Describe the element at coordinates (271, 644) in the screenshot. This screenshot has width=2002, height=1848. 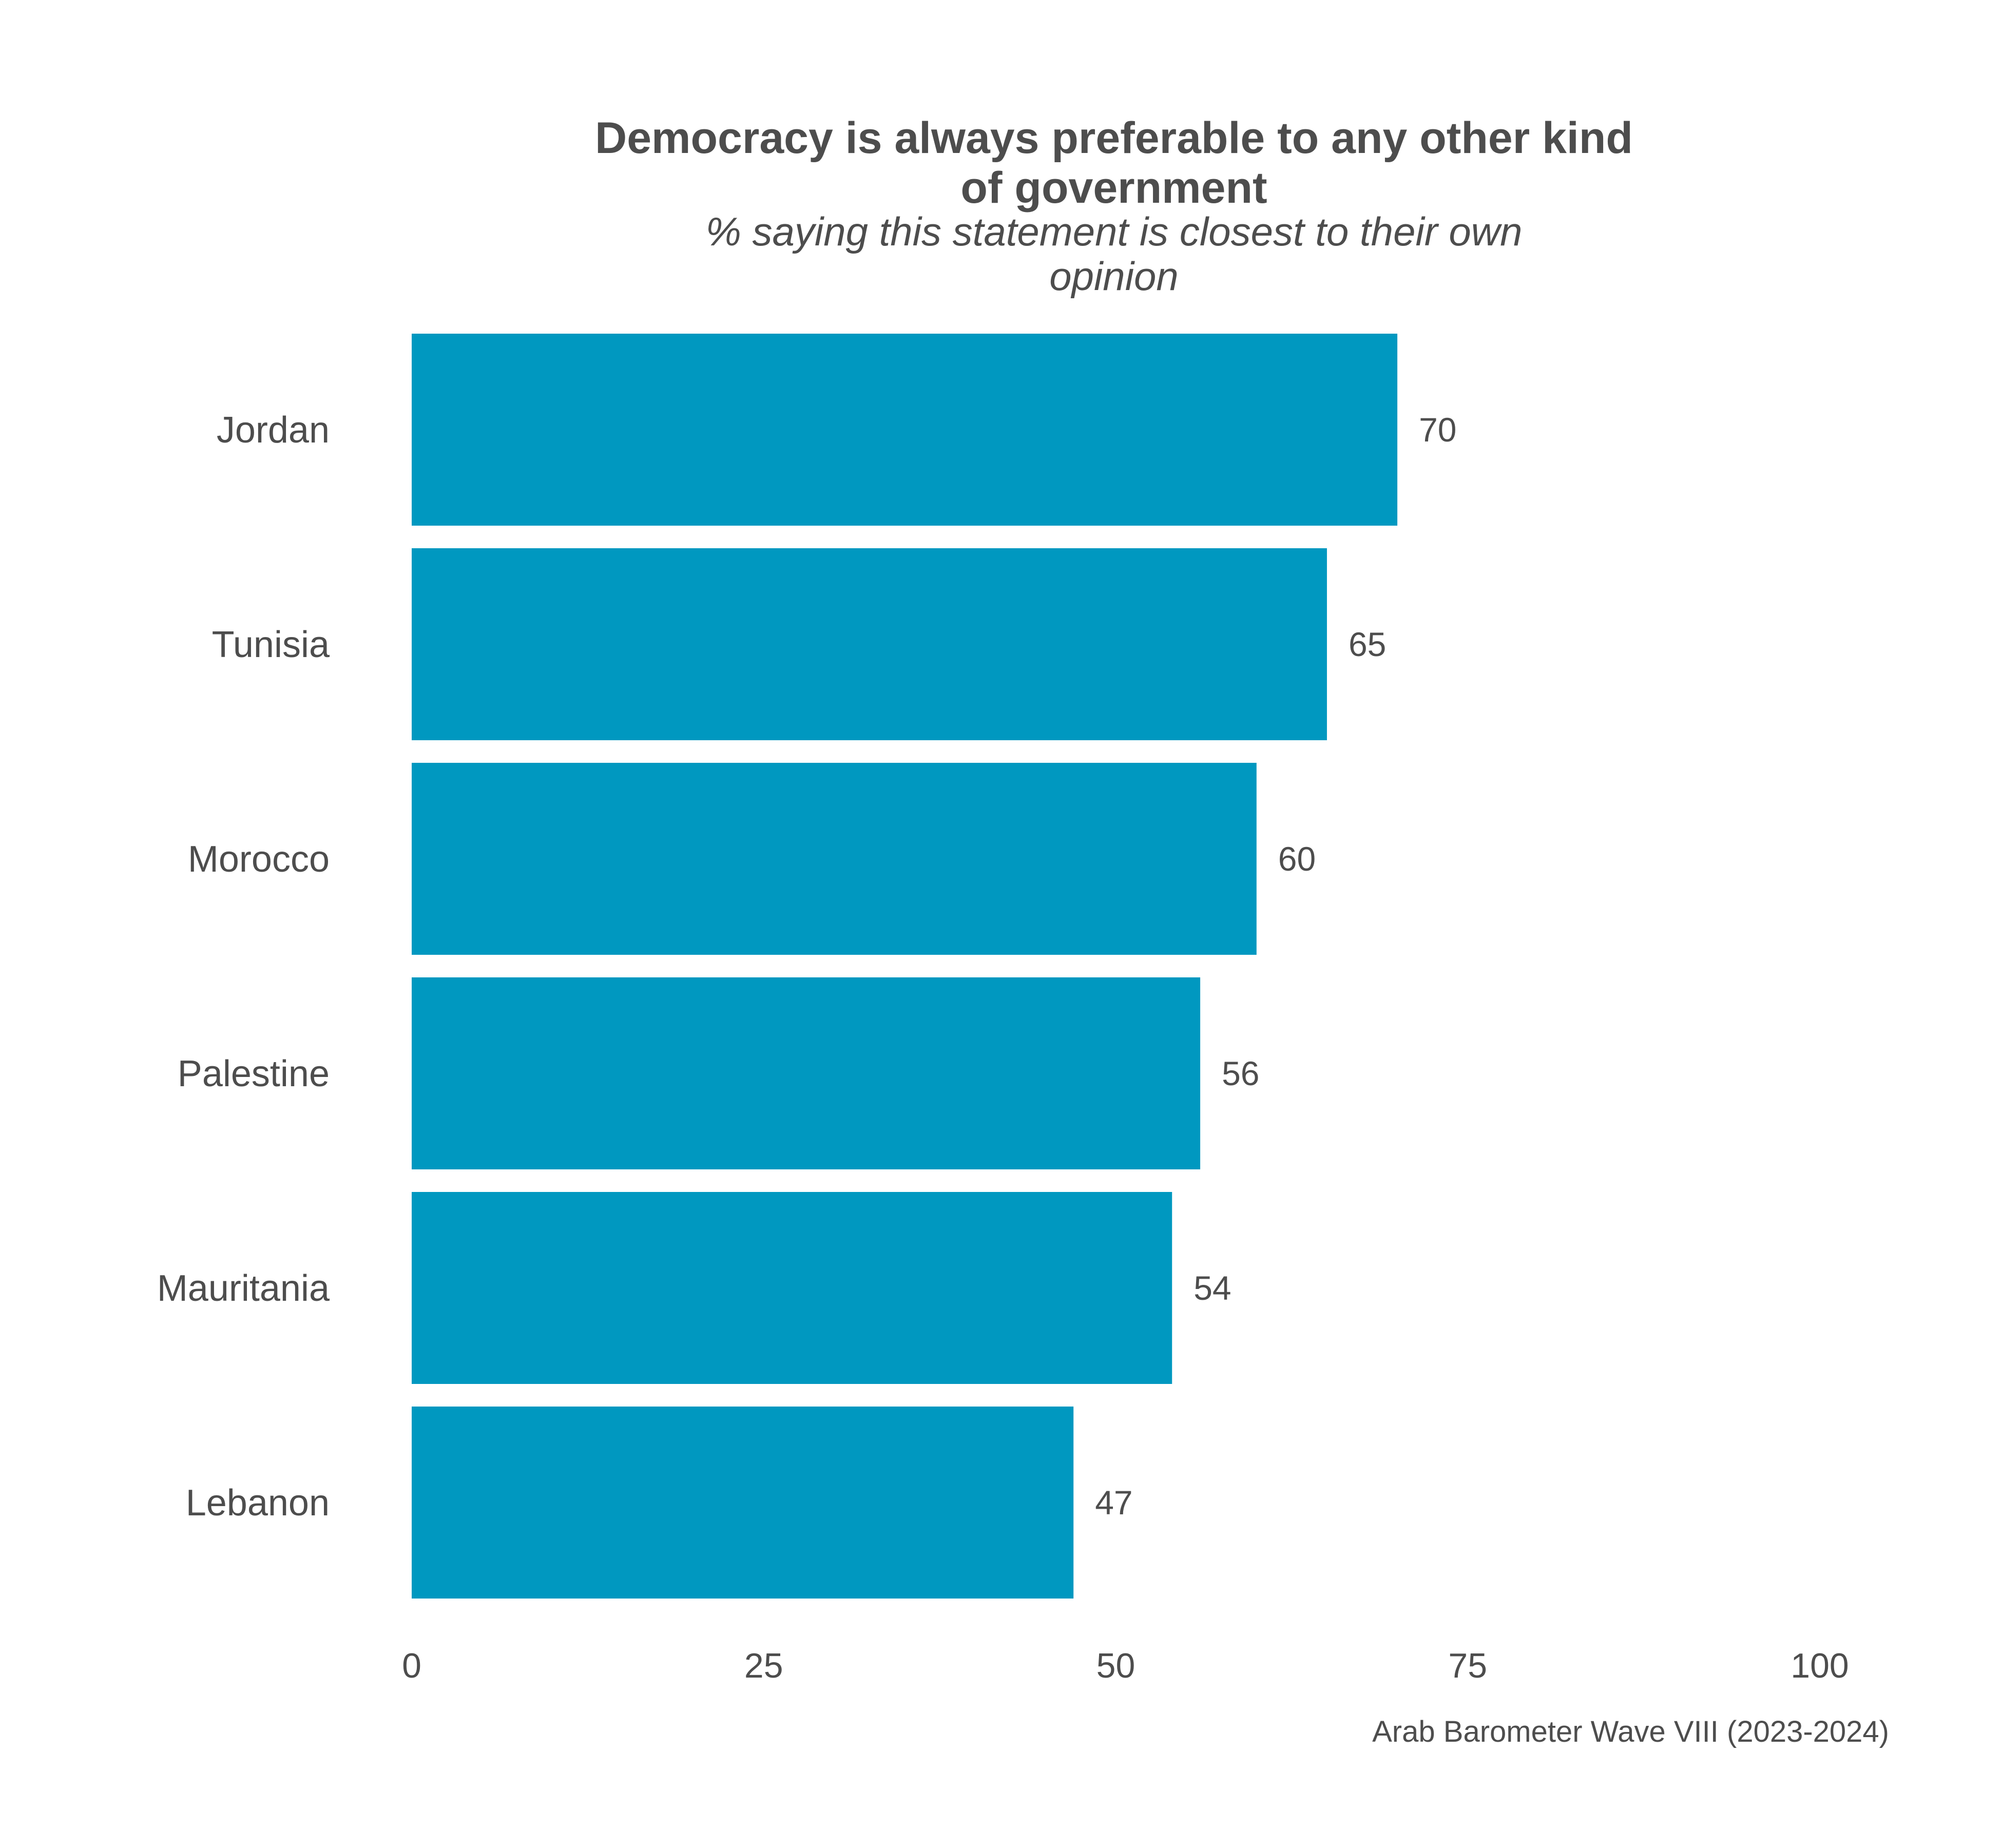
I see `category-label-tunisia: Tunisia` at that location.